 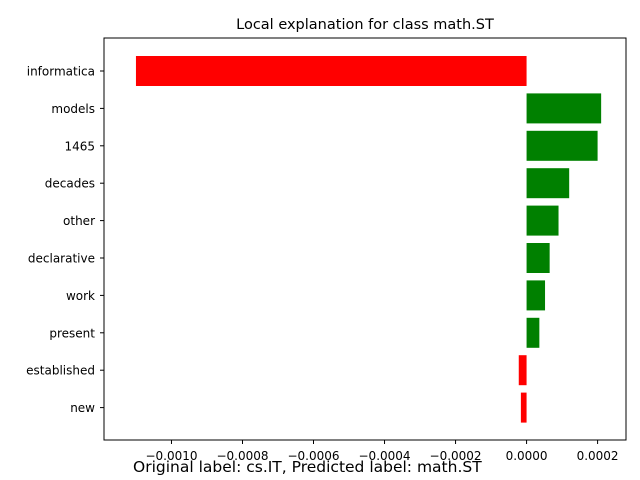 I want to click on y-tick-label: work, so click(x=80, y=296).